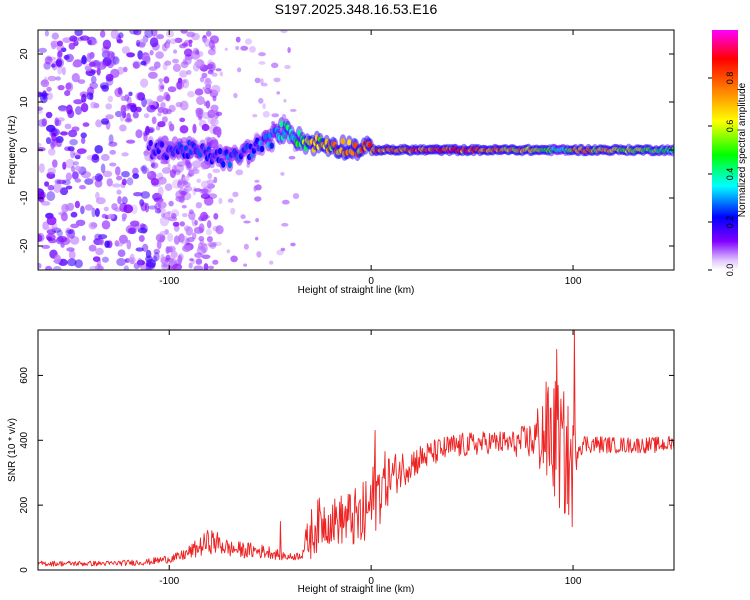  Describe the element at coordinates (721, 174) in the screenshot. I see `colorbar-ticks: 0.0 0.2 0.4 0.6 0.8` at that location.